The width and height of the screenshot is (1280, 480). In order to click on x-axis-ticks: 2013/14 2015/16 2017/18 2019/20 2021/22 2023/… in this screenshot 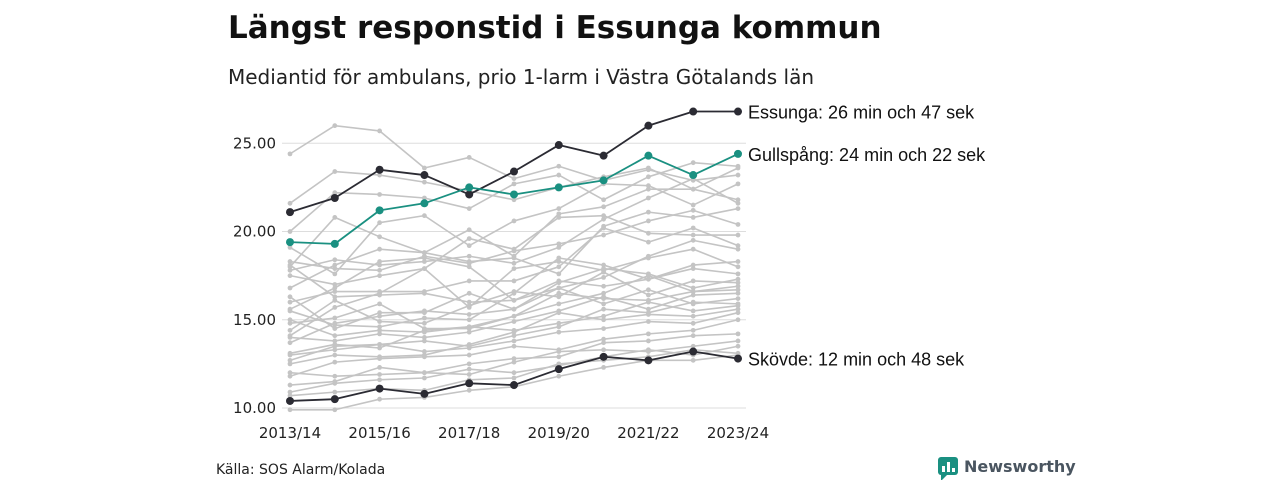, I will do `click(514, 433)`.